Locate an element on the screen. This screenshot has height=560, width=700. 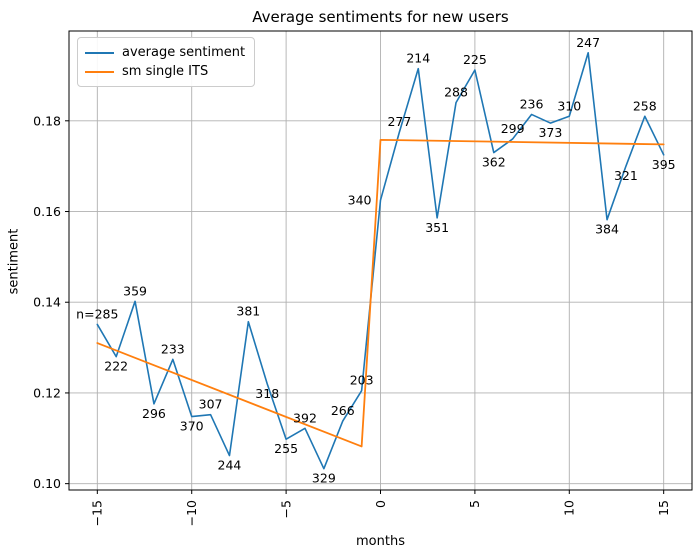
point-annotation: 359 is located at coordinates (135, 290).